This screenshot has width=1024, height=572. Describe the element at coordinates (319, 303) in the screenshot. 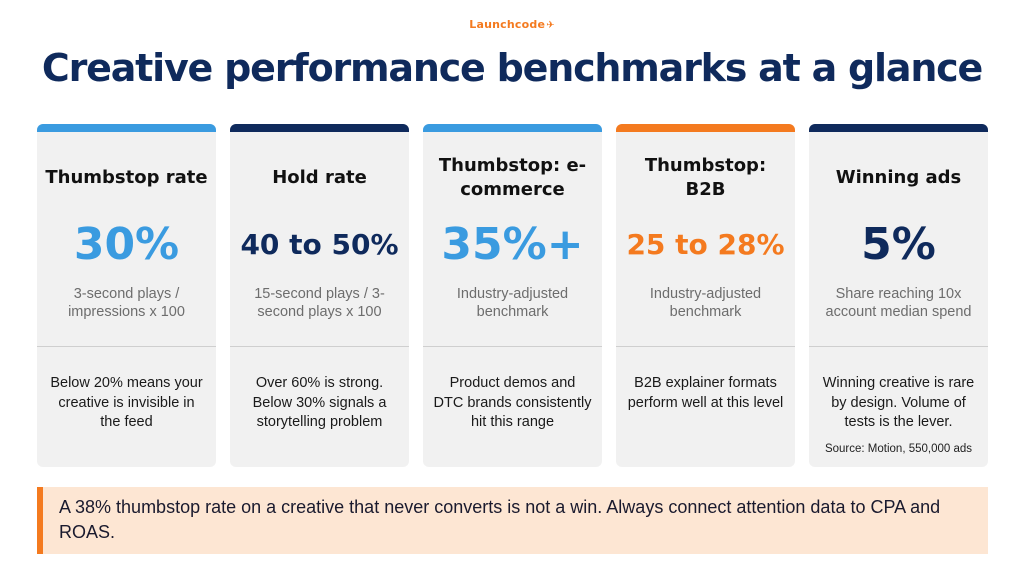

I see `card-description: 15-second plays / 3-second plays x 100` at that location.